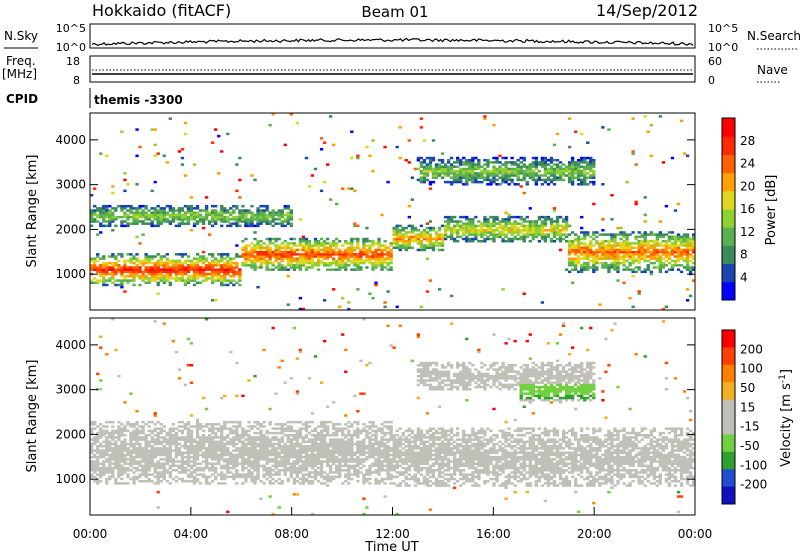 The height and width of the screenshot is (554, 800). What do you see at coordinates (161, 10) in the screenshot?
I see `figure-title: Hokkaido (fitACF)` at bounding box center [161, 10].